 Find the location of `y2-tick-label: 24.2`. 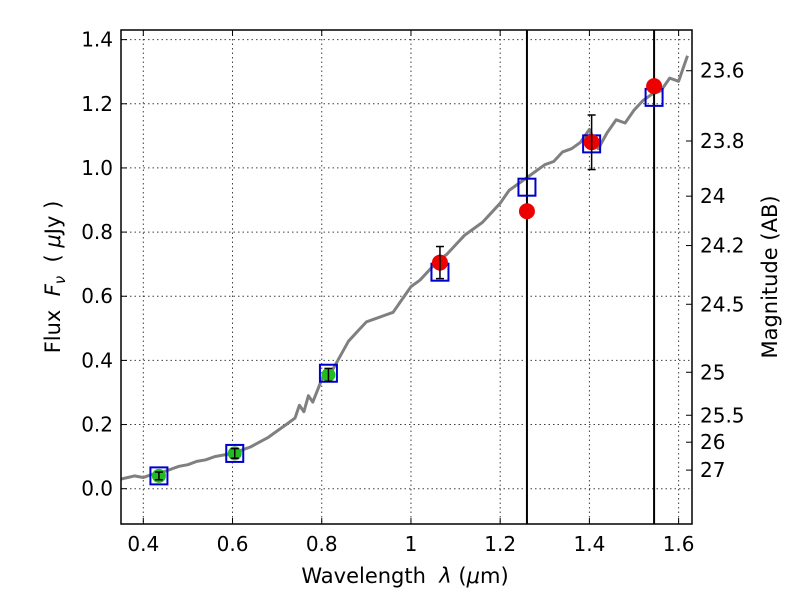

y2-tick-label: 24.2 is located at coordinates (722, 246).